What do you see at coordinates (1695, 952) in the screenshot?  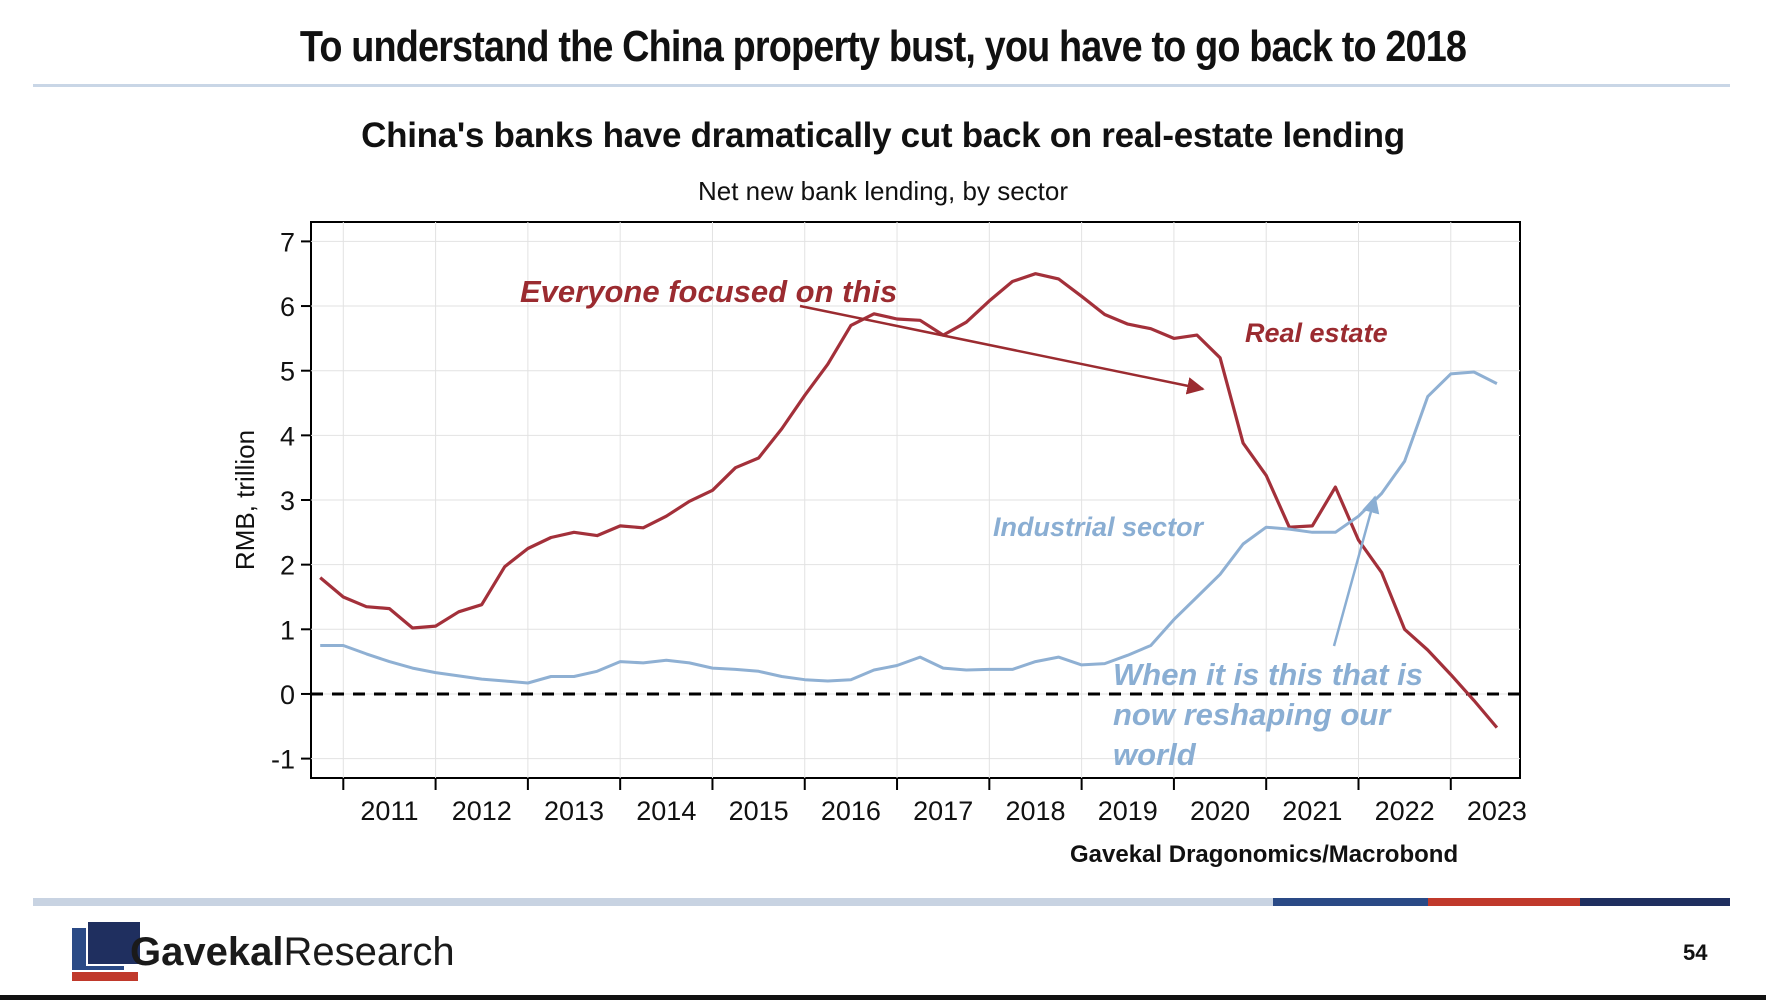 I see `page-number: 54` at bounding box center [1695, 952].